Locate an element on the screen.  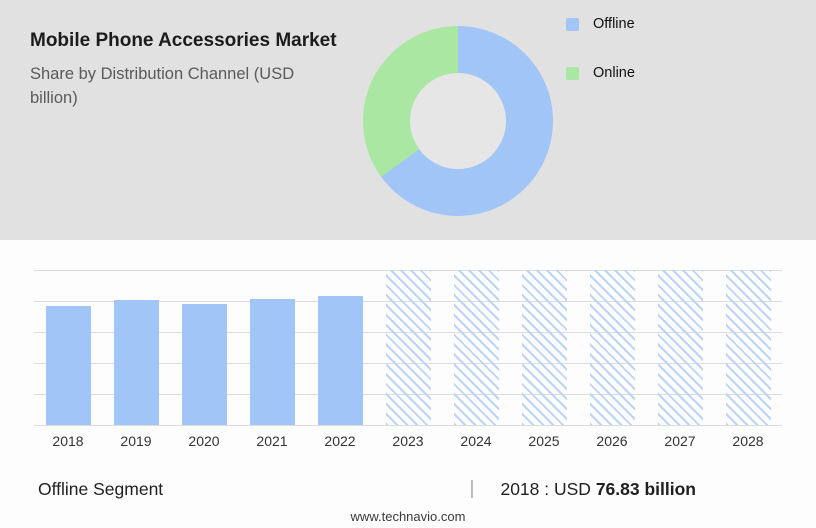
bar-column-2027 is located at coordinates (680, 347).